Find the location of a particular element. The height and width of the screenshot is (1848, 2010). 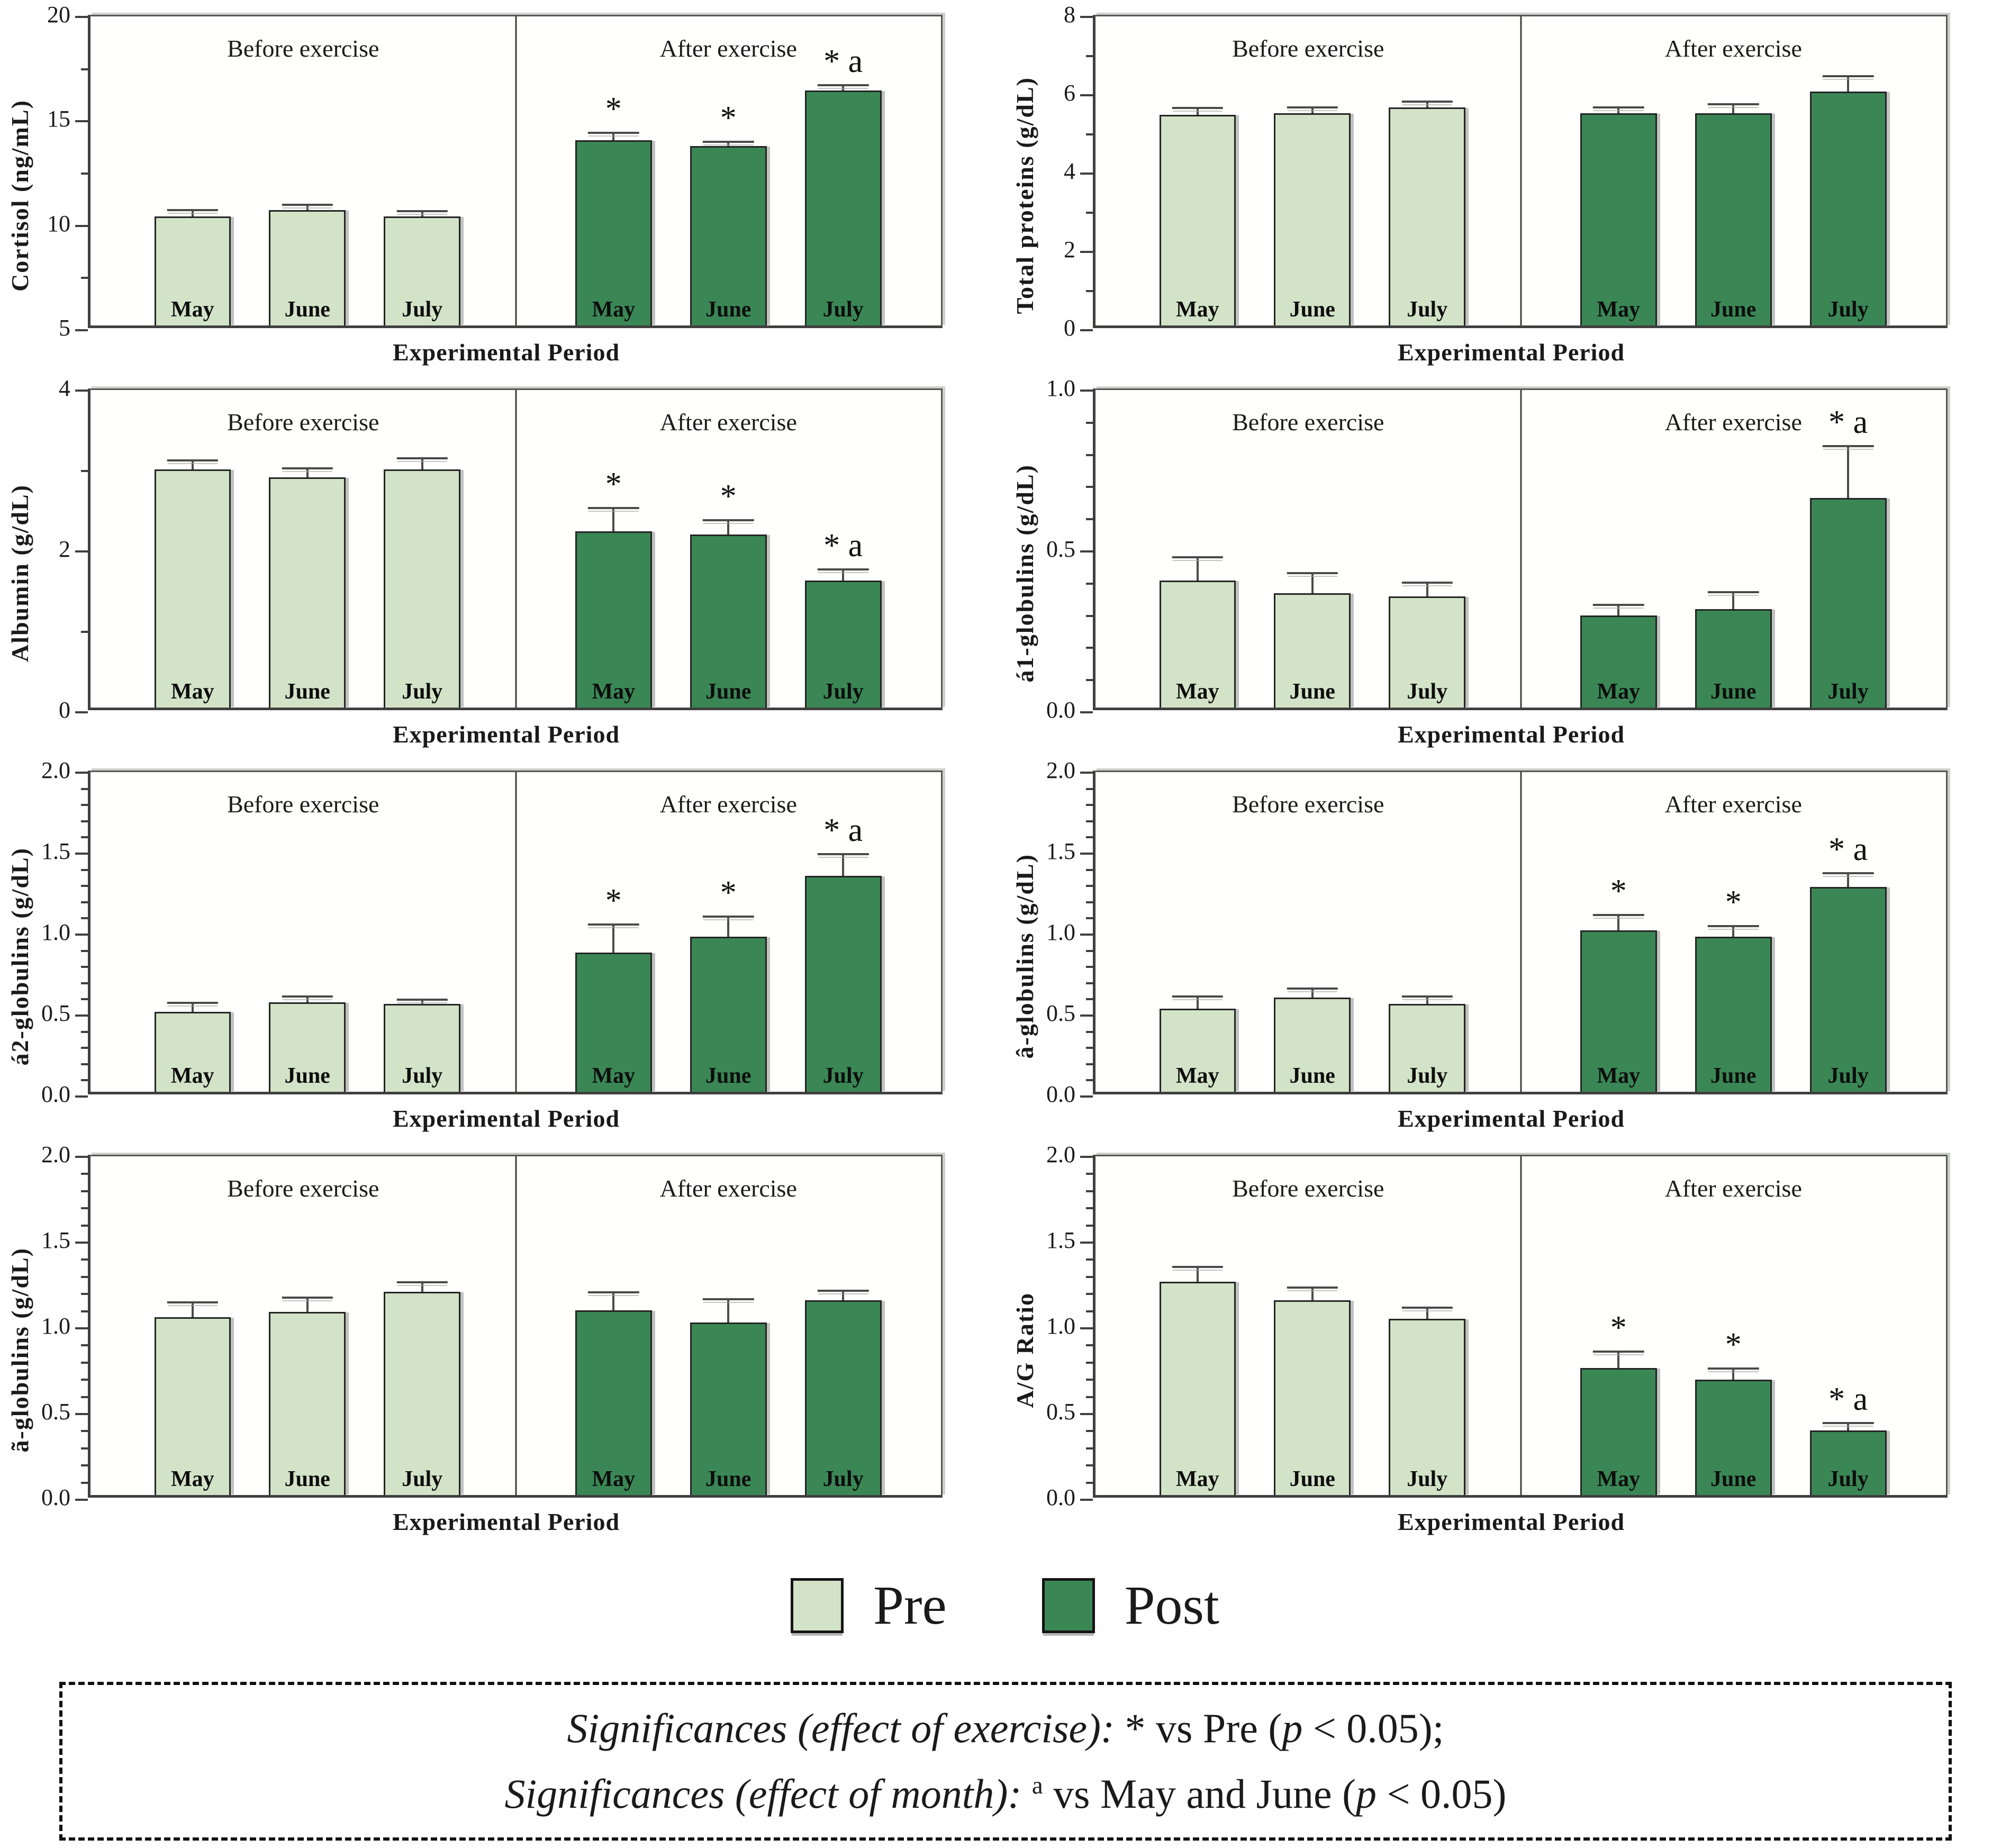

axis-title-x: Experimental Period is located at coordinates (506, 1521).